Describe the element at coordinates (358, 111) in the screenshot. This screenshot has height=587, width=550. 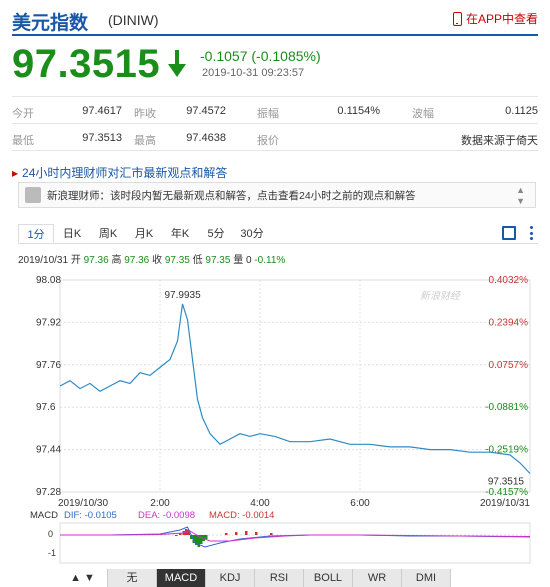
I see `stat-value: 0.1154%` at that location.